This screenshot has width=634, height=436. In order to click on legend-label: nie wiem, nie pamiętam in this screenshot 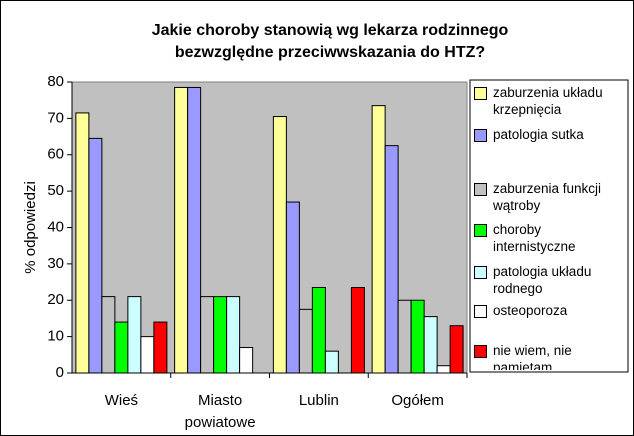, I will do `click(532, 356)`.